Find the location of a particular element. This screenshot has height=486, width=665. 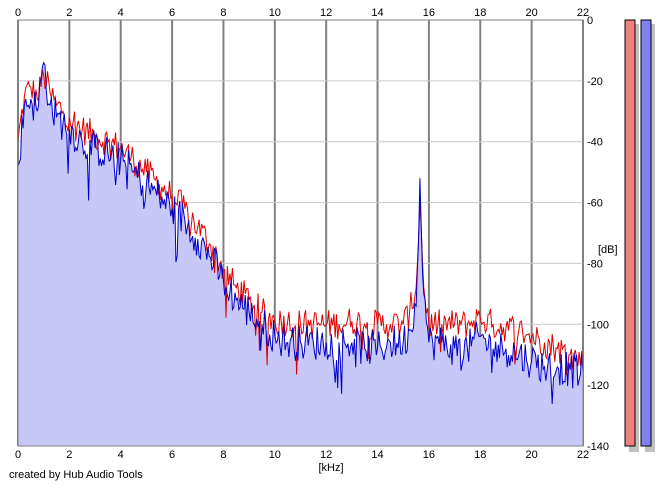

x-tick-bottom-16: 16 is located at coordinates (429, 455).